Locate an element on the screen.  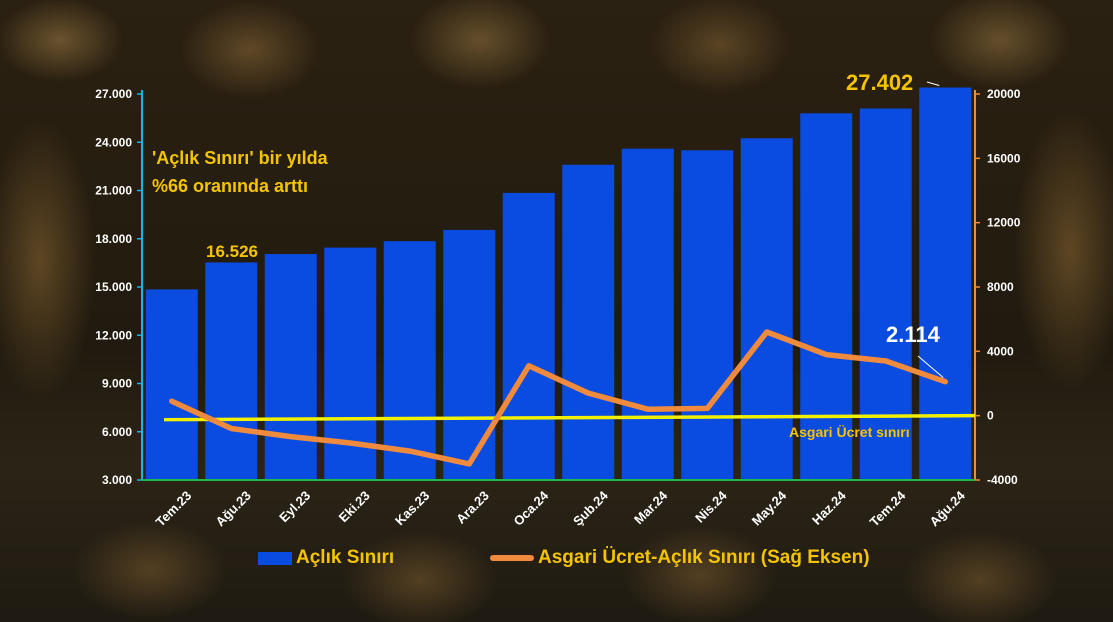
x-axis-category-label: Ara.23 is located at coordinates (472, 507).